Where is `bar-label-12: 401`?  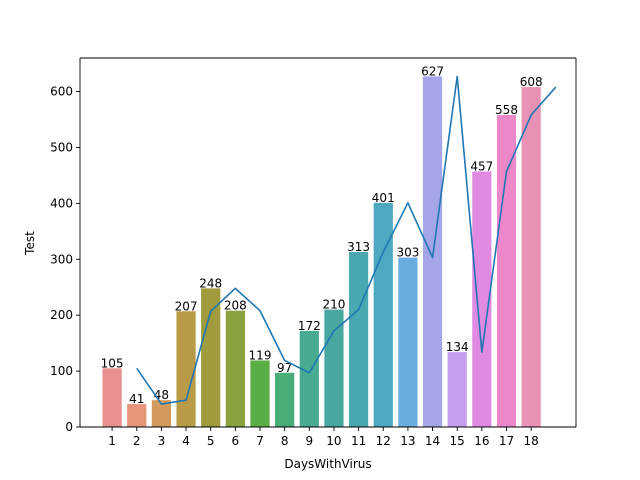
bar-label-12: 401 is located at coordinates (383, 198).